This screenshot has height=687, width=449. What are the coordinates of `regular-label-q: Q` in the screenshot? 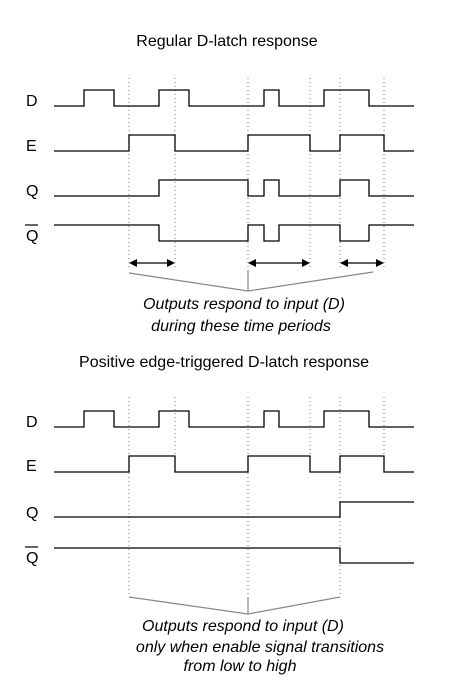 It's located at (32, 191).